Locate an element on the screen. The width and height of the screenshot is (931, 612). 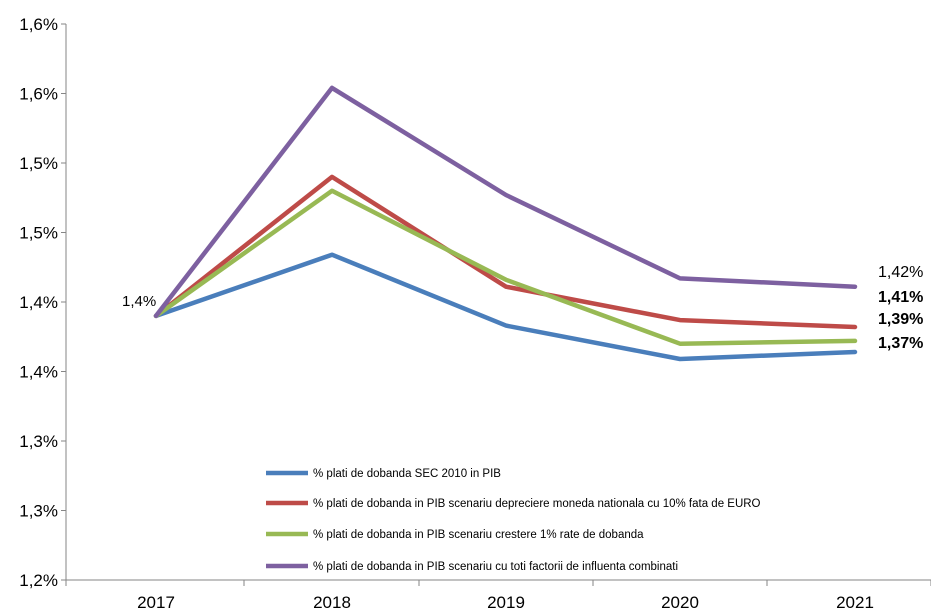
end-data-label: 1,42% is located at coordinates (900, 272).